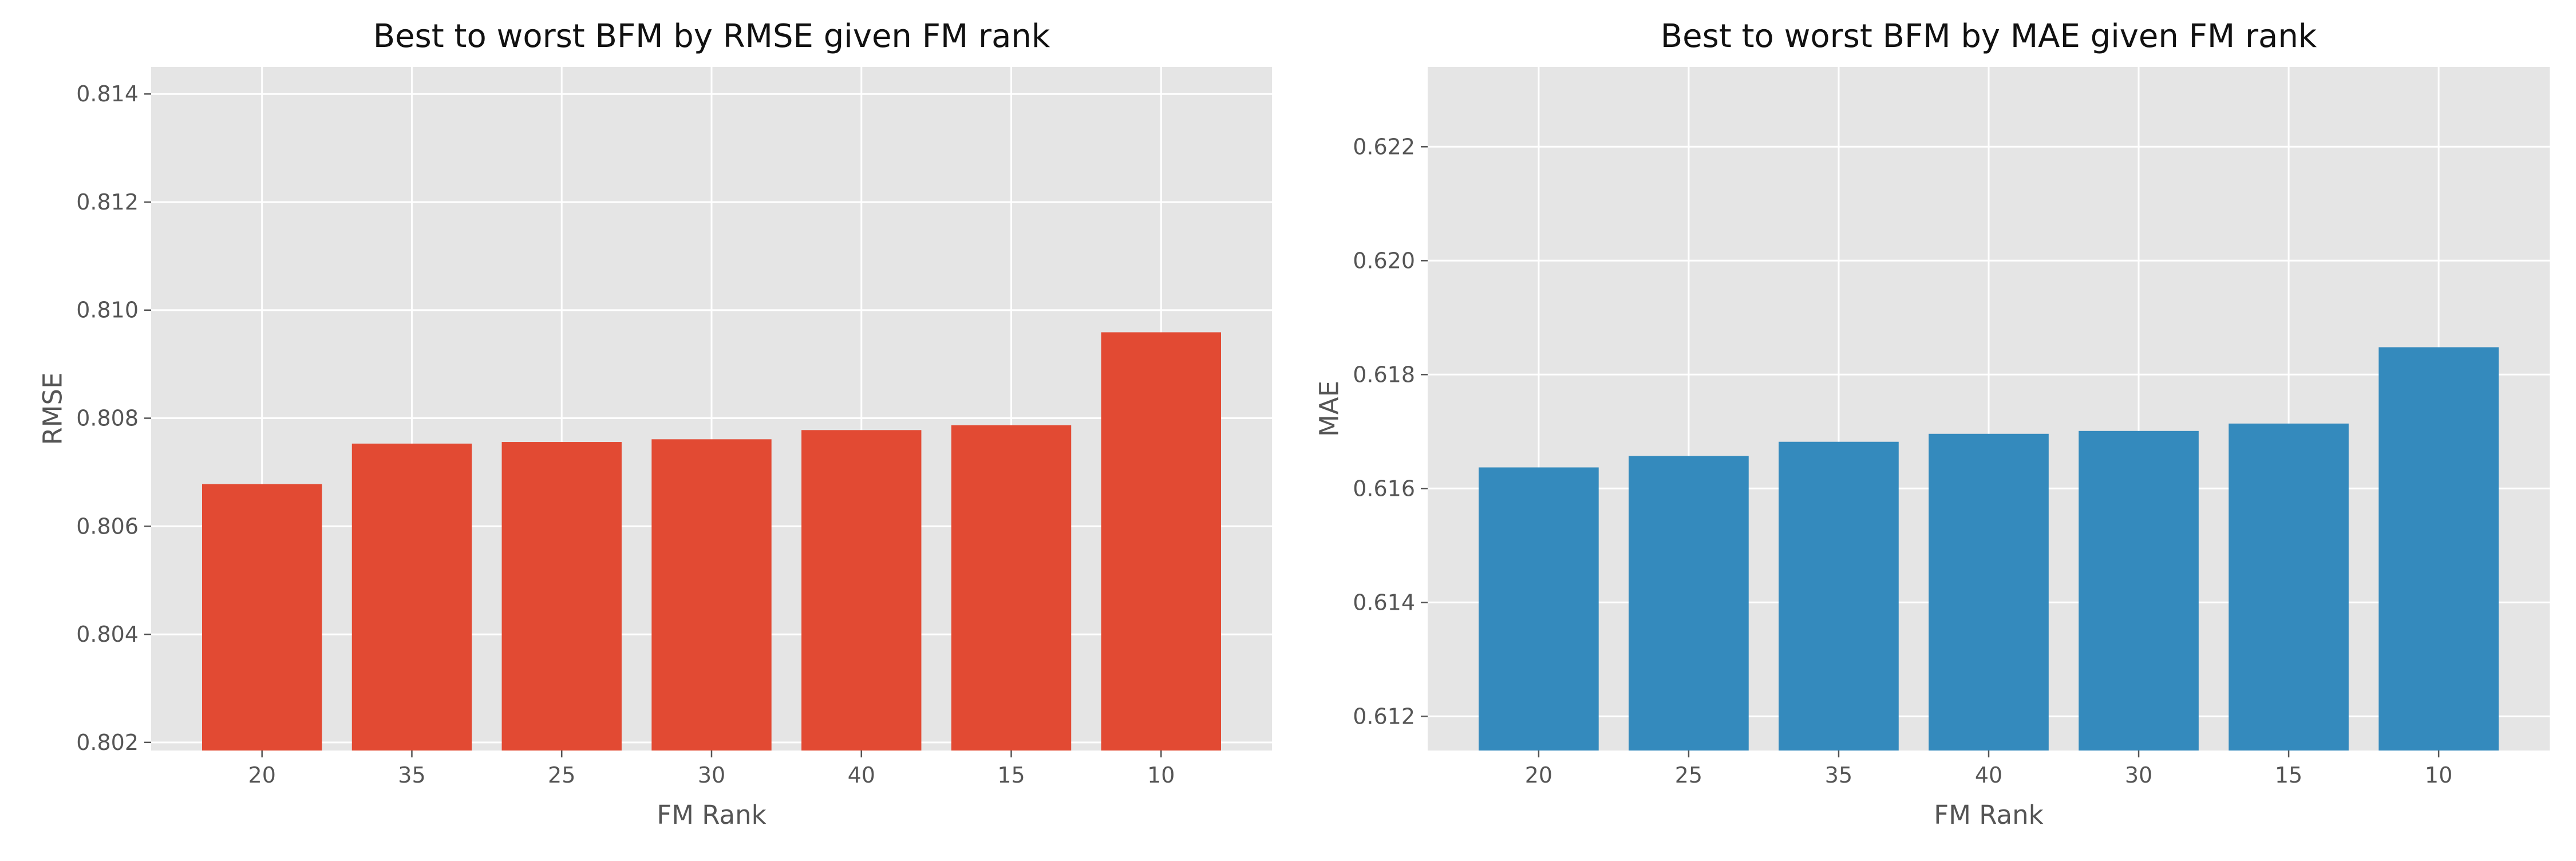  I want to click on mae-x-tick-label: 35, so click(1838, 775).